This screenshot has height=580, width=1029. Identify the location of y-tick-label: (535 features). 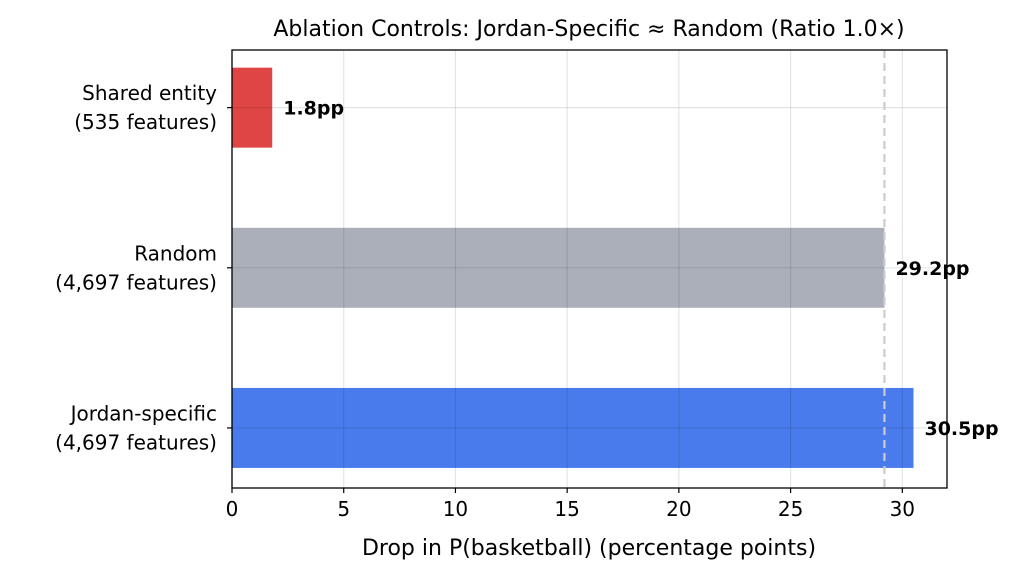
(145, 122).